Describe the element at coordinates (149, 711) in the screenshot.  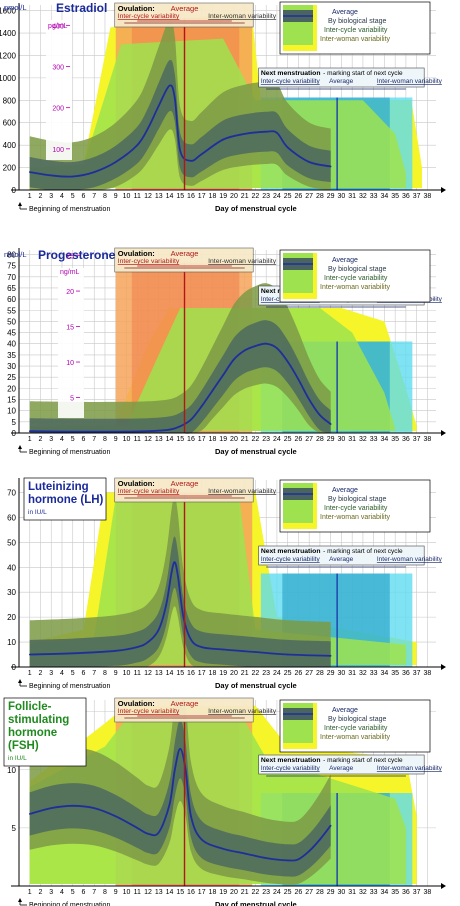
I see `ovulation-inter-cycle-label: Inter-cycle variability` at that location.